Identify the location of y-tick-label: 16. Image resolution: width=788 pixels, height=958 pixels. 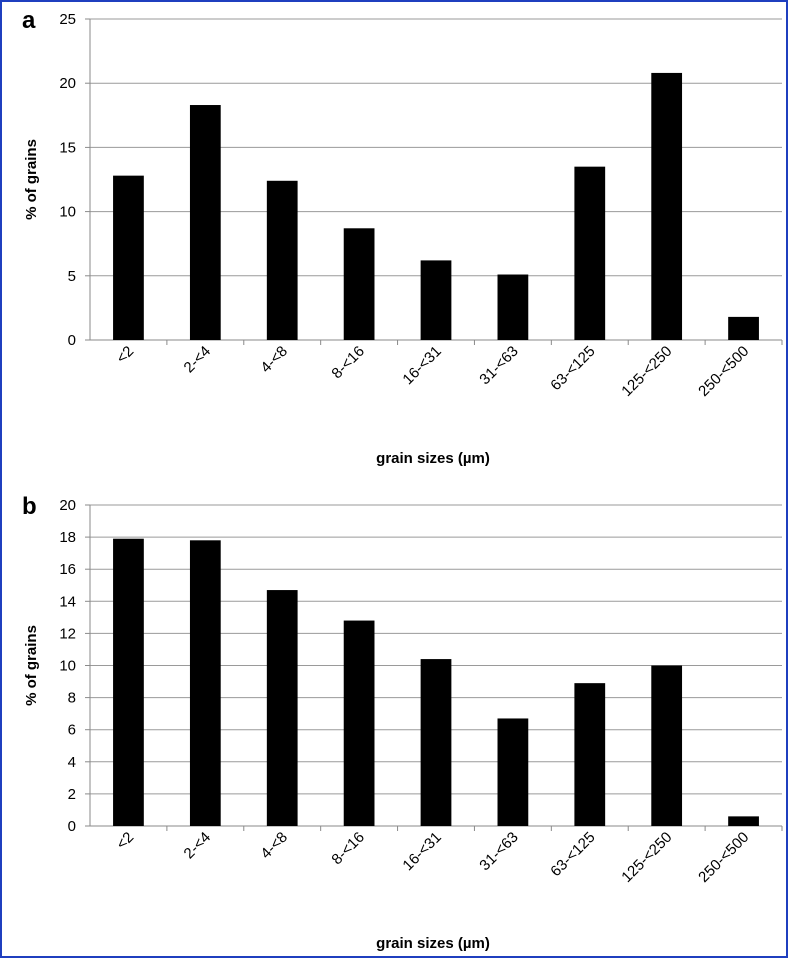
(67, 569).